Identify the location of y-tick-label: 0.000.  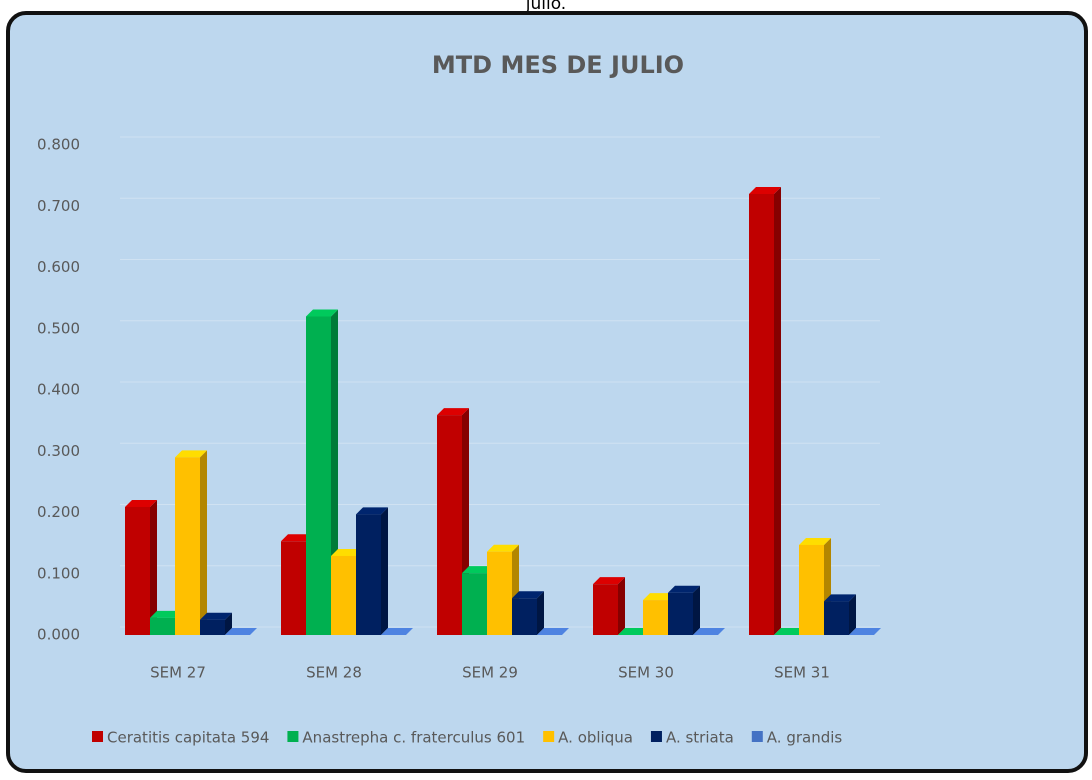
(58, 635).